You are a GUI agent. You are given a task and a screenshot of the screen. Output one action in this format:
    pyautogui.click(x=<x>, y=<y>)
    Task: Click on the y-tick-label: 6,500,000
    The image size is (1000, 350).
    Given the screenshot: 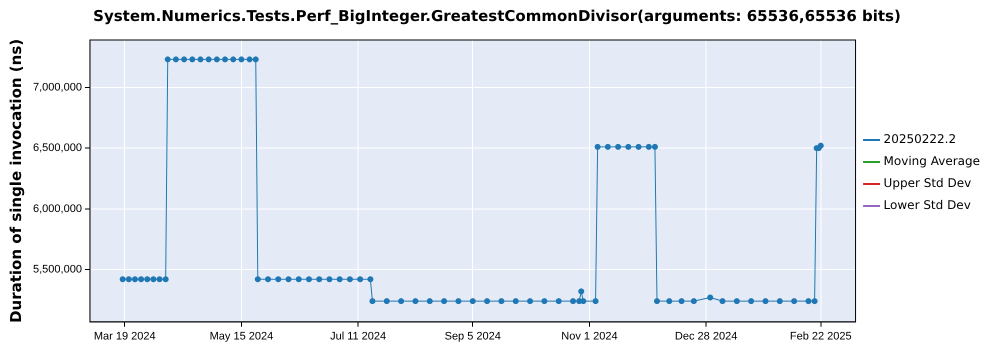 What is the action you would take?
    pyautogui.click(x=57, y=148)
    